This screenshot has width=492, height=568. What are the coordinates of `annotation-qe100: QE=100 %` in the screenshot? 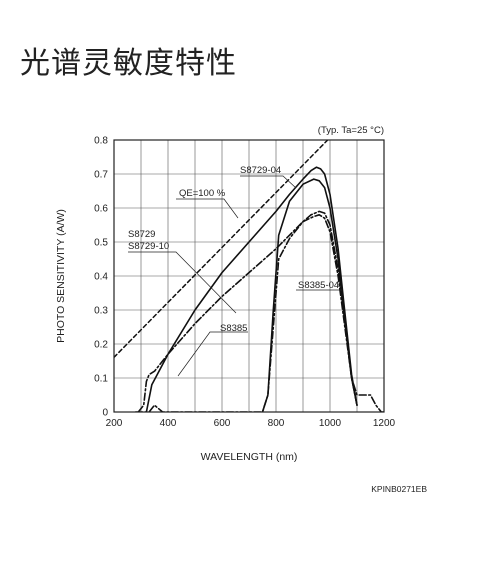 It's located at (202, 193).